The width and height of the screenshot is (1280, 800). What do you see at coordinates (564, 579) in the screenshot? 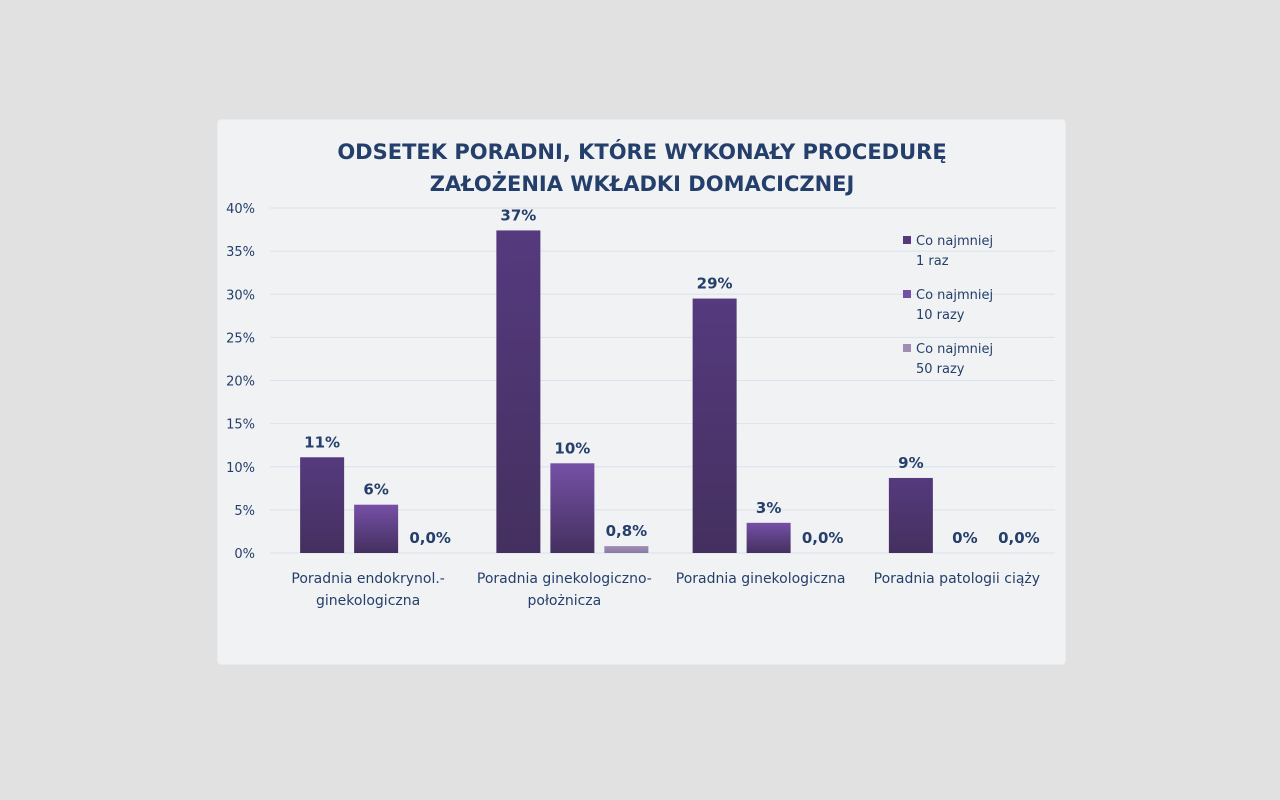
I see `x-tick-label: Poradnia ginekologiczno-` at bounding box center [564, 579].